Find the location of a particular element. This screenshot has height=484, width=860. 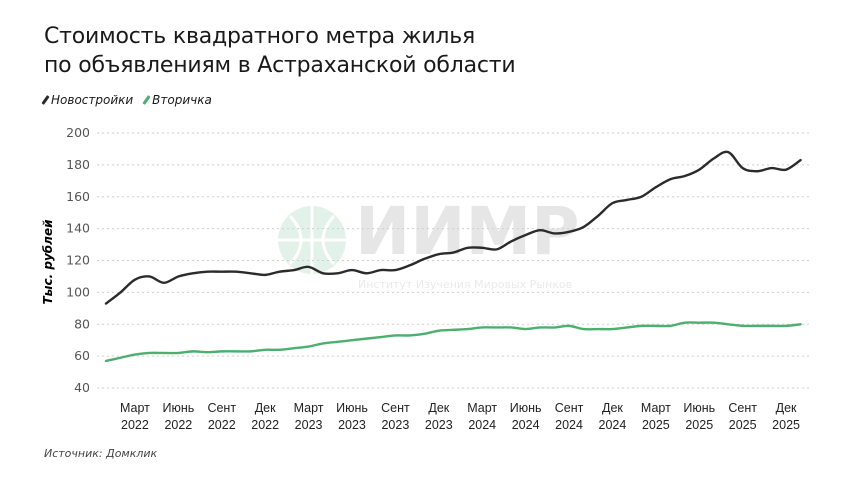

y-tick-label: 40 is located at coordinates (82, 387).